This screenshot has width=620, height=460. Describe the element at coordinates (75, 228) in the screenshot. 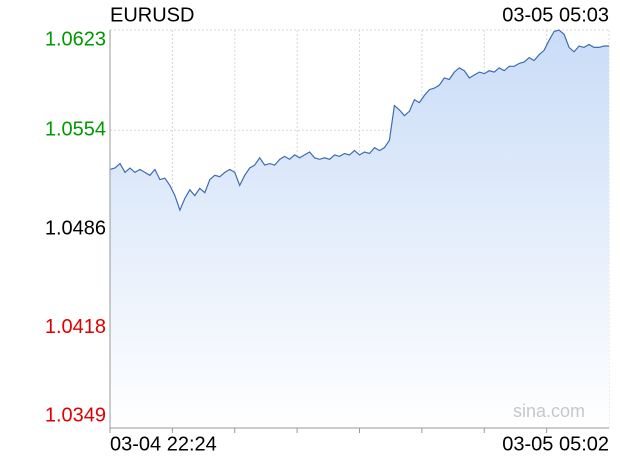

I see `y-tick-label: 1.0486` at that location.